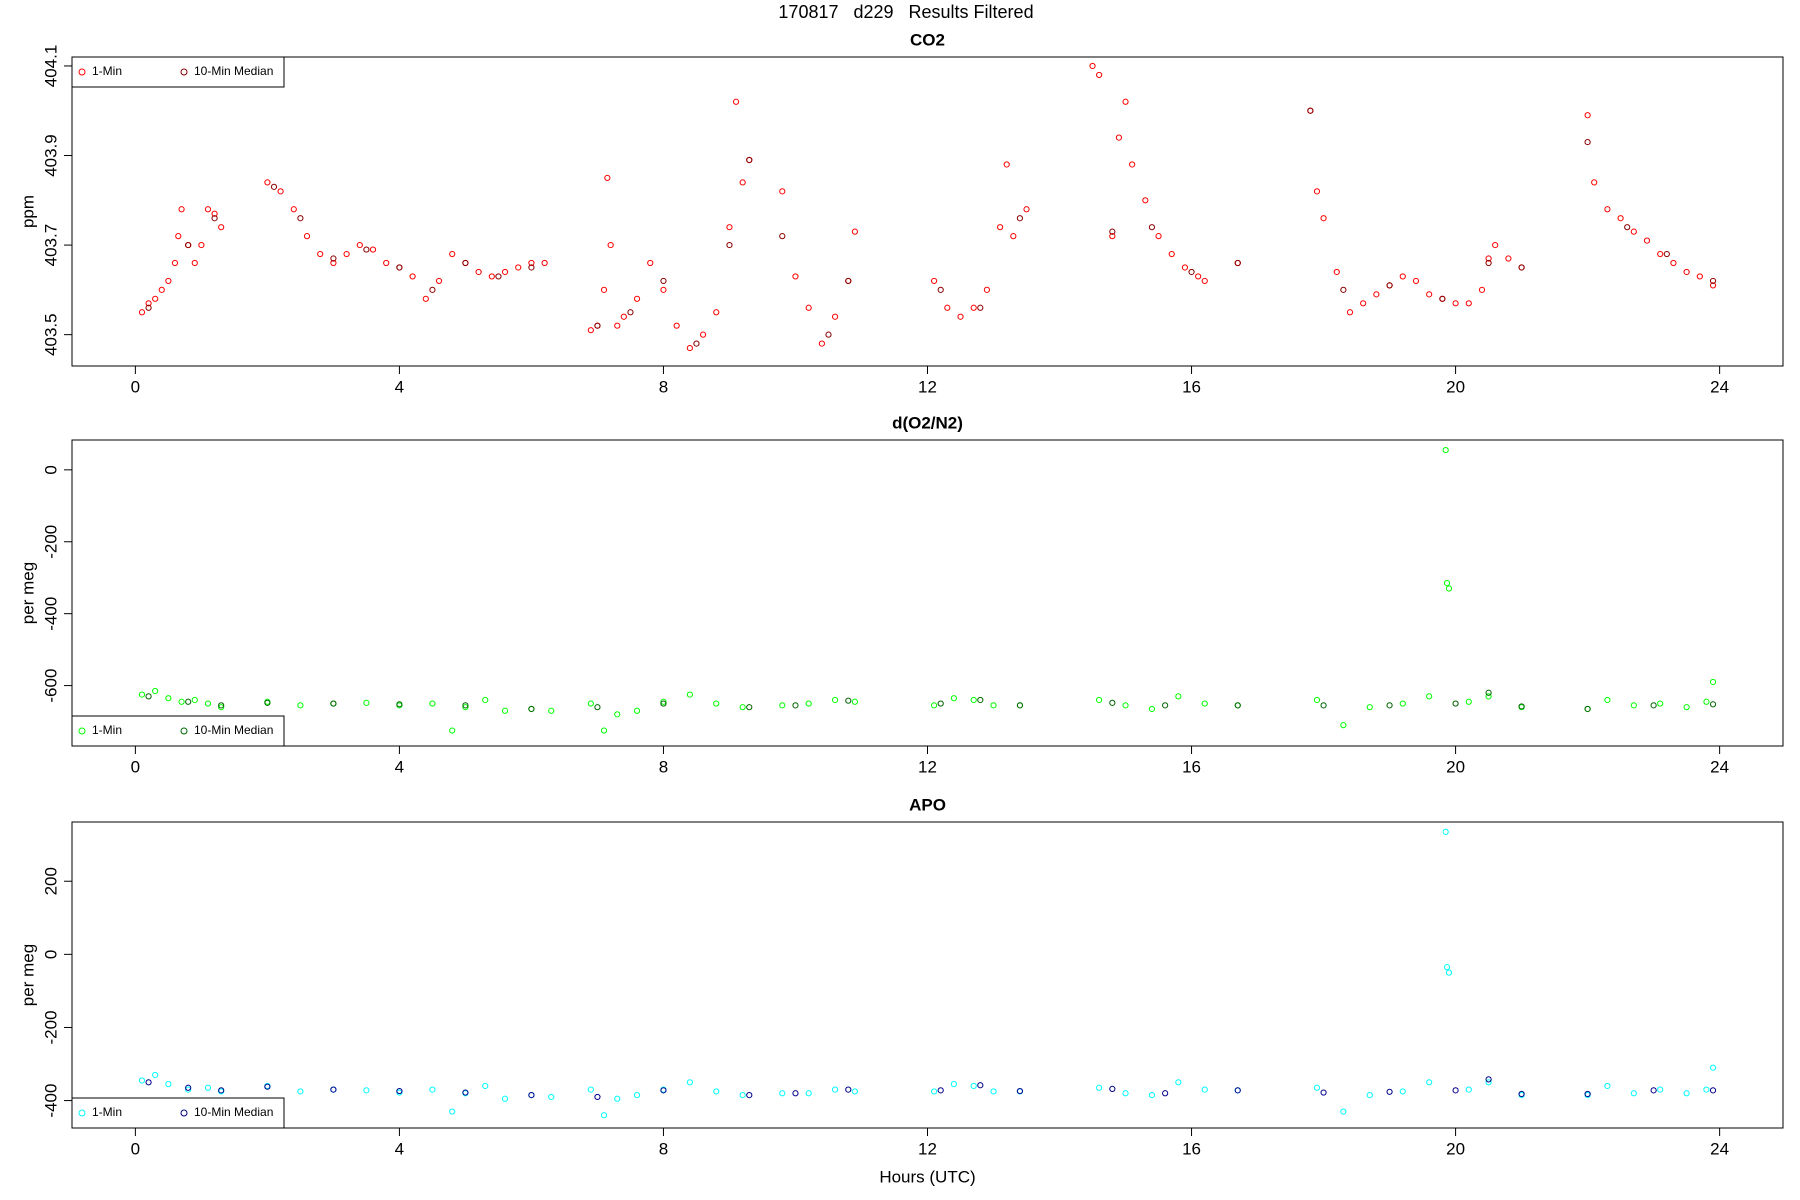  Describe the element at coordinates (184, 731) in the screenshot. I see `legend-marker` at that location.